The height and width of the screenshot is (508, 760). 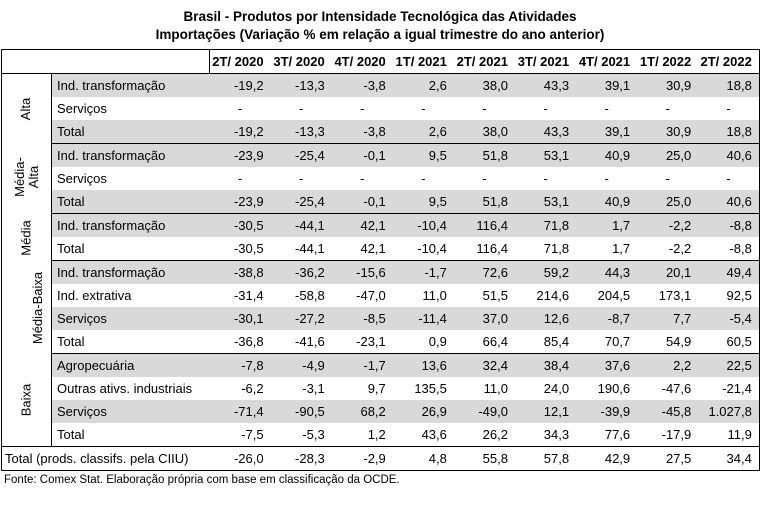 I want to click on value-cell: 2,6, so click(x=423, y=85).